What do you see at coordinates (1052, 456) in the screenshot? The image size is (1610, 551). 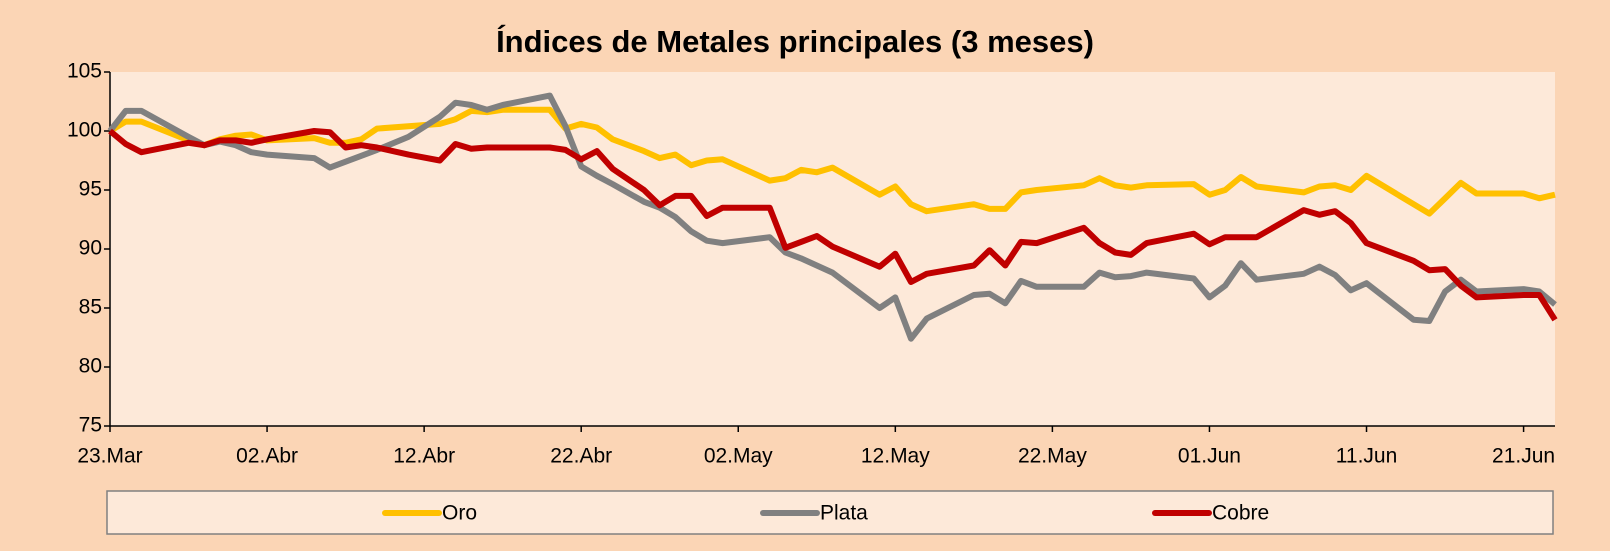 I see `x-tick-label: 22.May` at bounding box center [1052, 456].